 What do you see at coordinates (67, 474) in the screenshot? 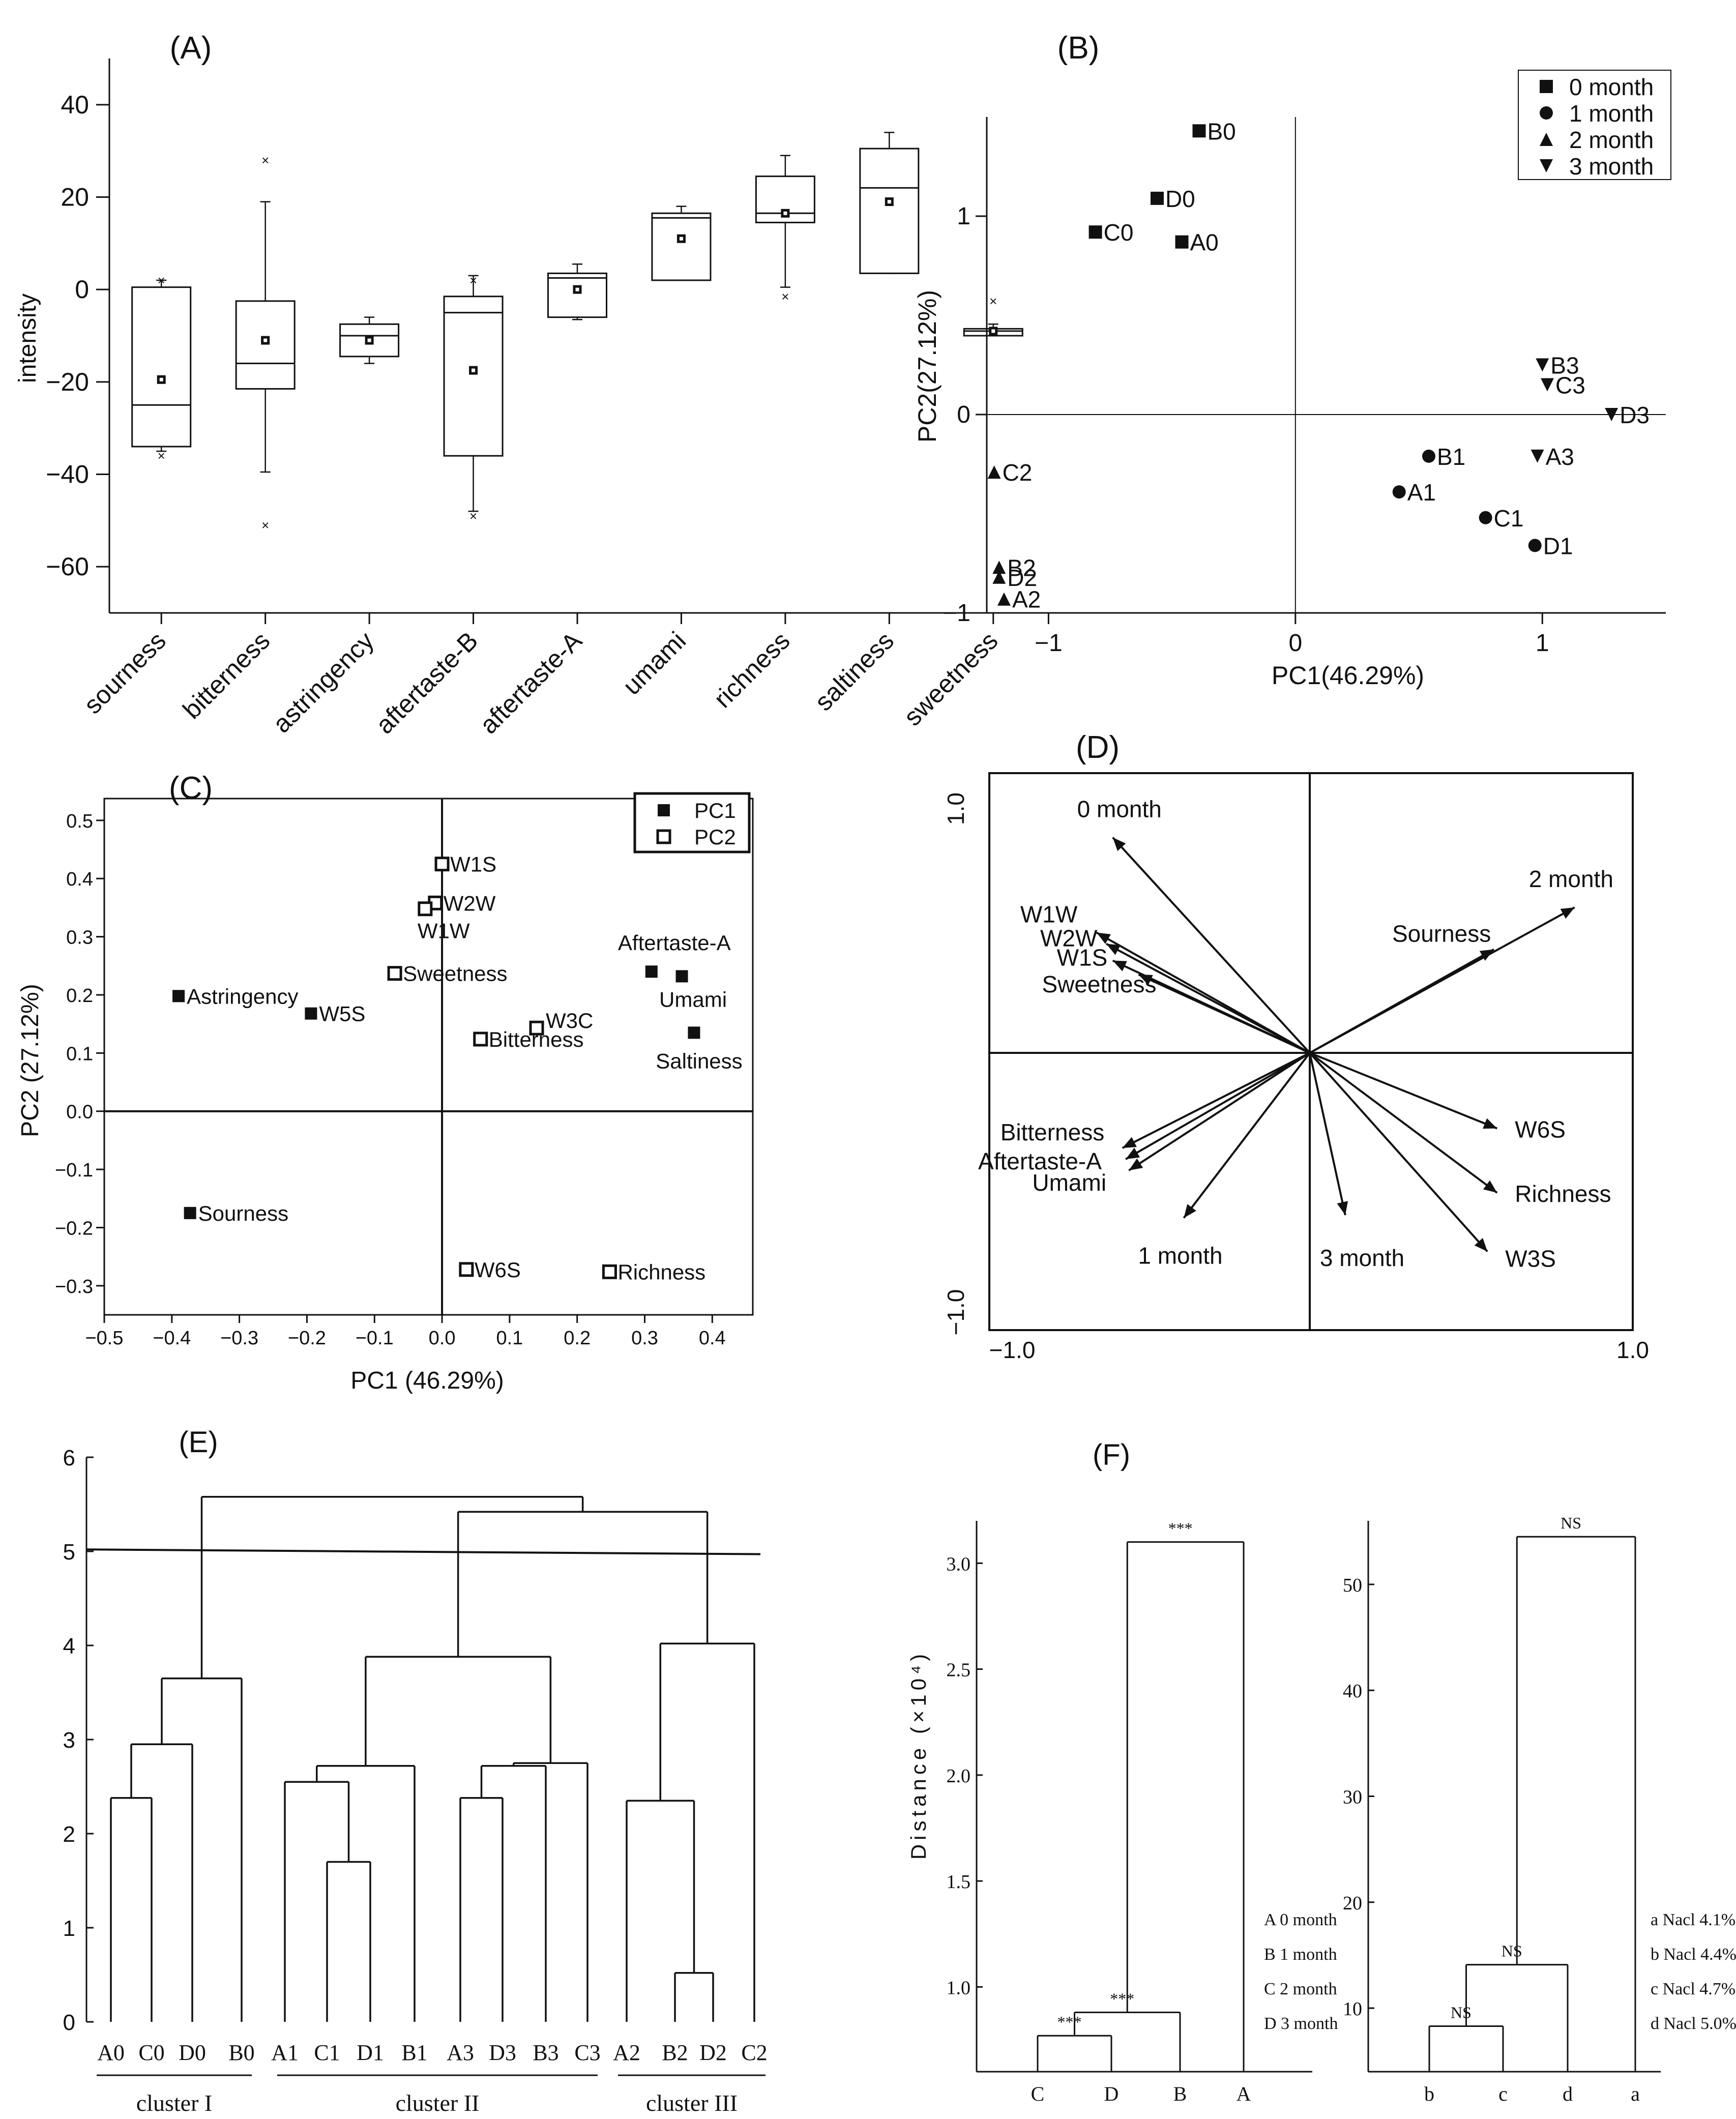
I see `y-tick-label-a: −40` at bounding box center [67, 474].